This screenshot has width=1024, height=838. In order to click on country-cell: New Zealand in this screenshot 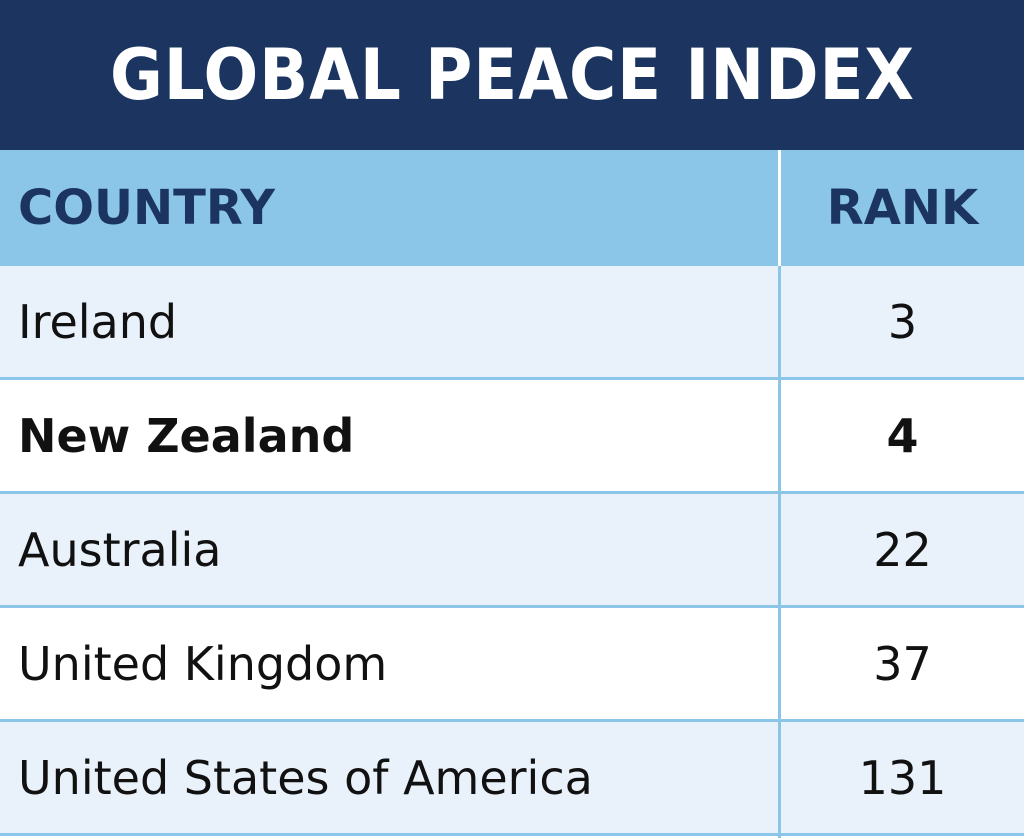, I will do `click(186, 435)`.